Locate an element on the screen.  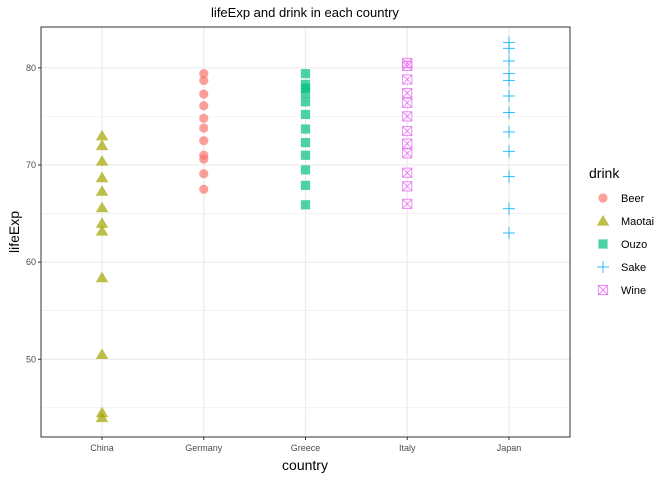
legend-label-sake: Sake is located at coordinates (633, 268).